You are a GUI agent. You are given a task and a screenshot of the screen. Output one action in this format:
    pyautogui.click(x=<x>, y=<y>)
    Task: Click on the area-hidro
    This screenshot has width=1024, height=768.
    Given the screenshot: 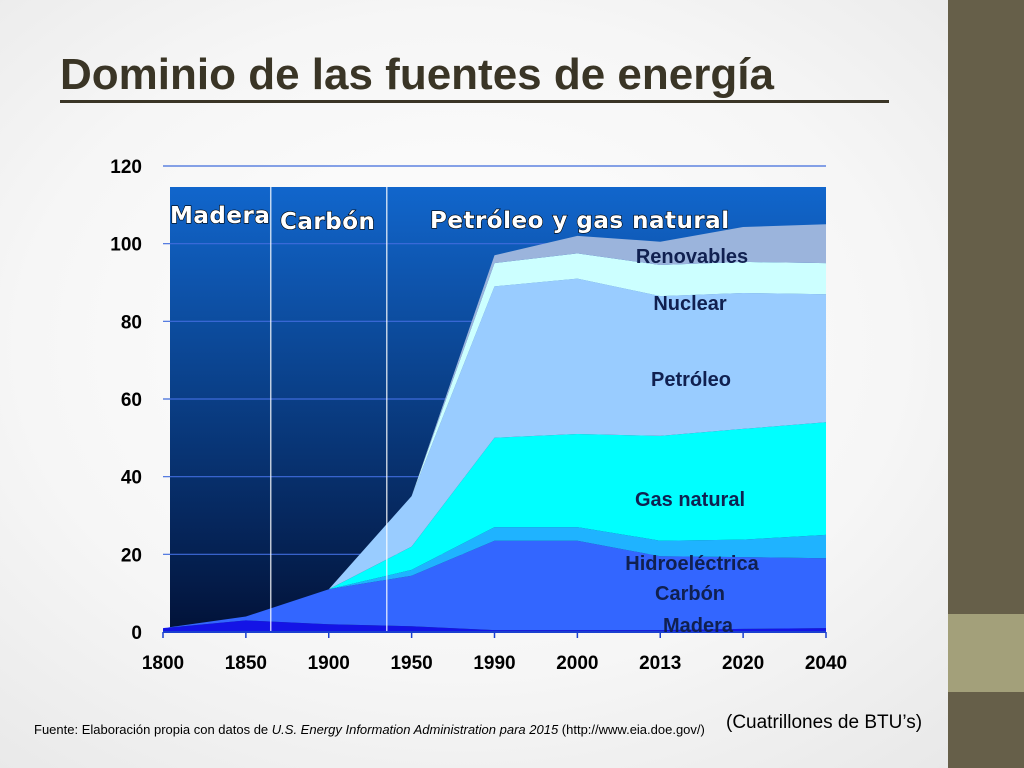 What is the action you would take?
    pyautogui.click(x=494, y=578)
    